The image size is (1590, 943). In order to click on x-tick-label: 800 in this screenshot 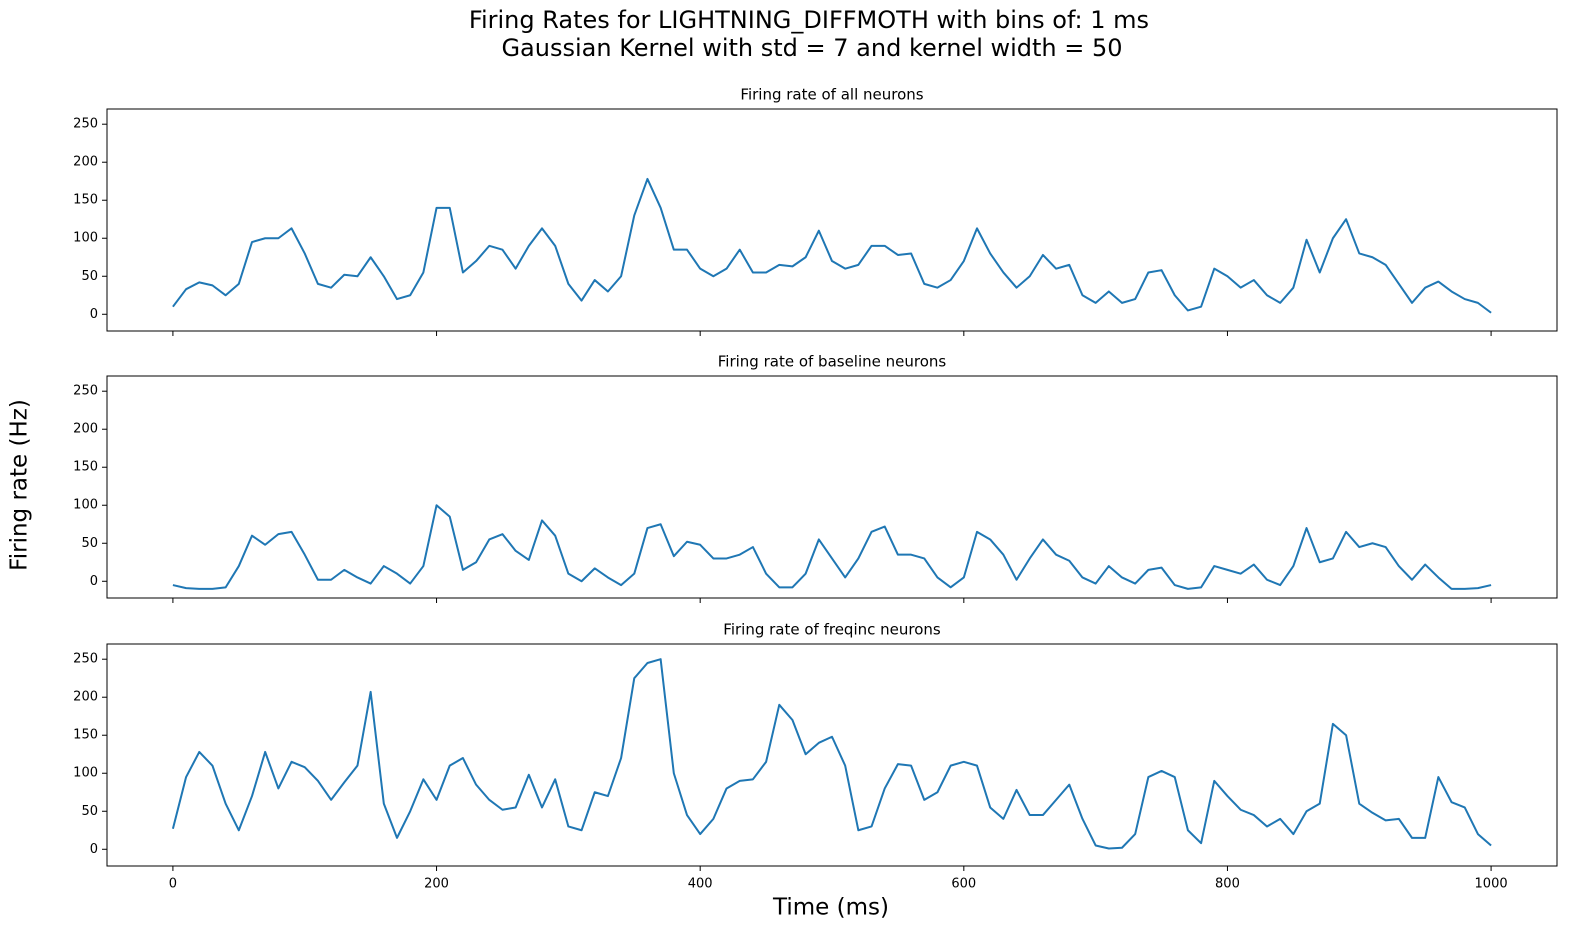, I will do `click(1227, 884)`.